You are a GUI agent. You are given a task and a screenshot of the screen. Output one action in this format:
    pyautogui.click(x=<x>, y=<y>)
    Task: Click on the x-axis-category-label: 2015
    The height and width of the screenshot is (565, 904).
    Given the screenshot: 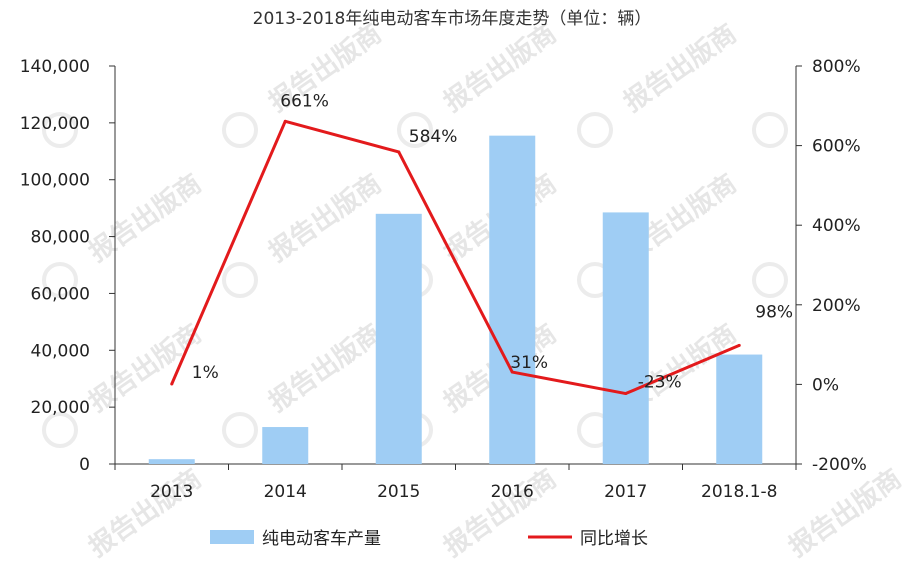 What is the action you would take?
    pyautogui.click(x=398, y=492)
    